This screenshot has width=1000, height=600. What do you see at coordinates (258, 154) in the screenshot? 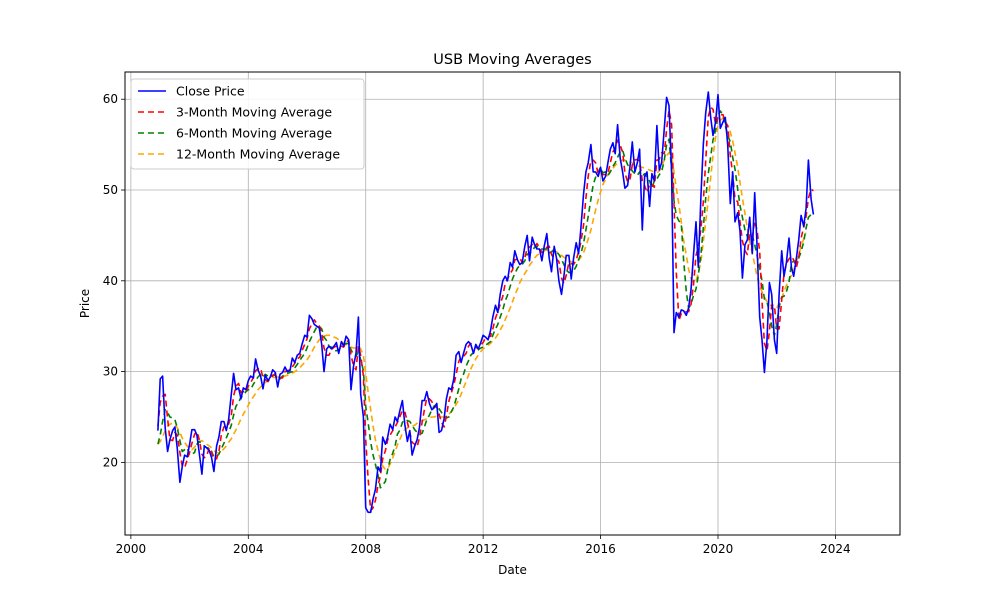
I see `legend-label: 12-Month Moving Average` at bounding box center [258, 154].